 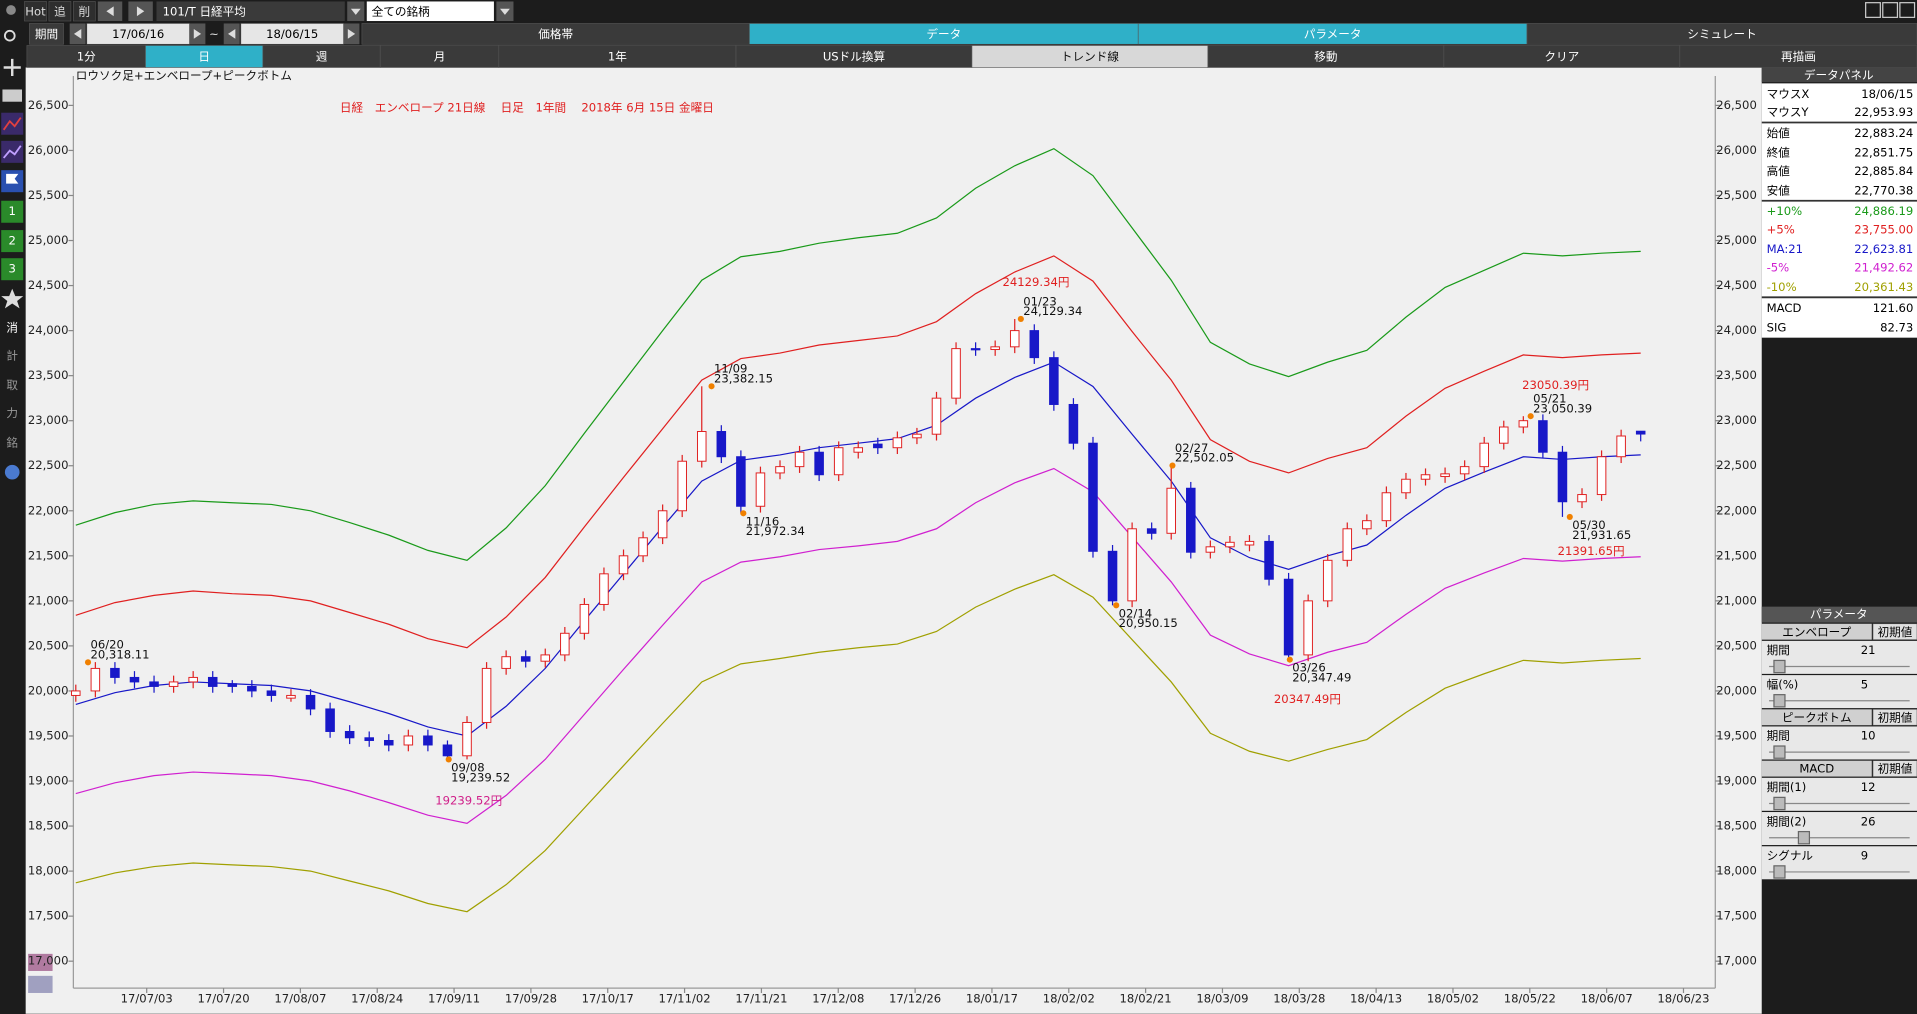 What do you see at coordinates (292, 34) in the screenshot?
I see `date-to` at bounding box center [292, 34].